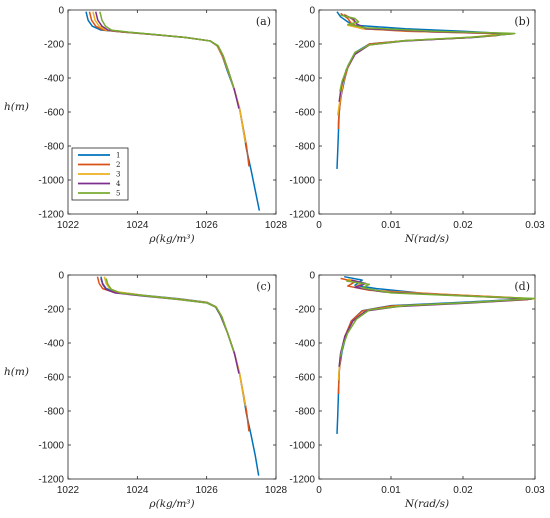 This screenshot has width=550, height=518. Describe the element at coordinates (522, 286) in the screenshot. I see `panel-label: (d)` at that location.